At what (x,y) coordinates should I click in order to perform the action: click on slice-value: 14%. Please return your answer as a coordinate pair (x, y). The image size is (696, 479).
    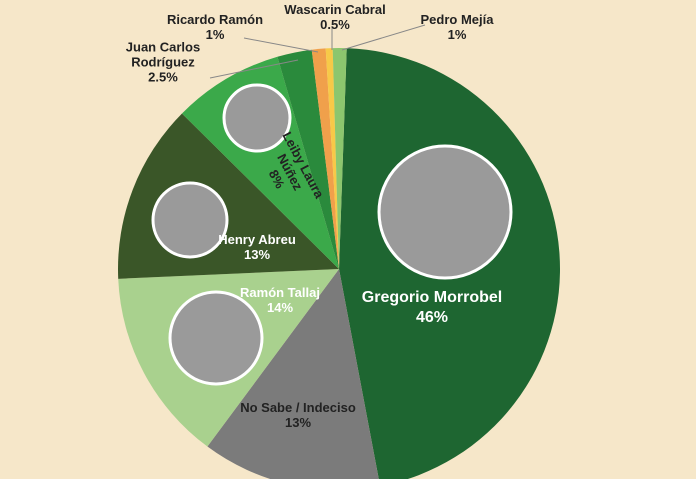
    Looking at the image, I should click on (280, 307).